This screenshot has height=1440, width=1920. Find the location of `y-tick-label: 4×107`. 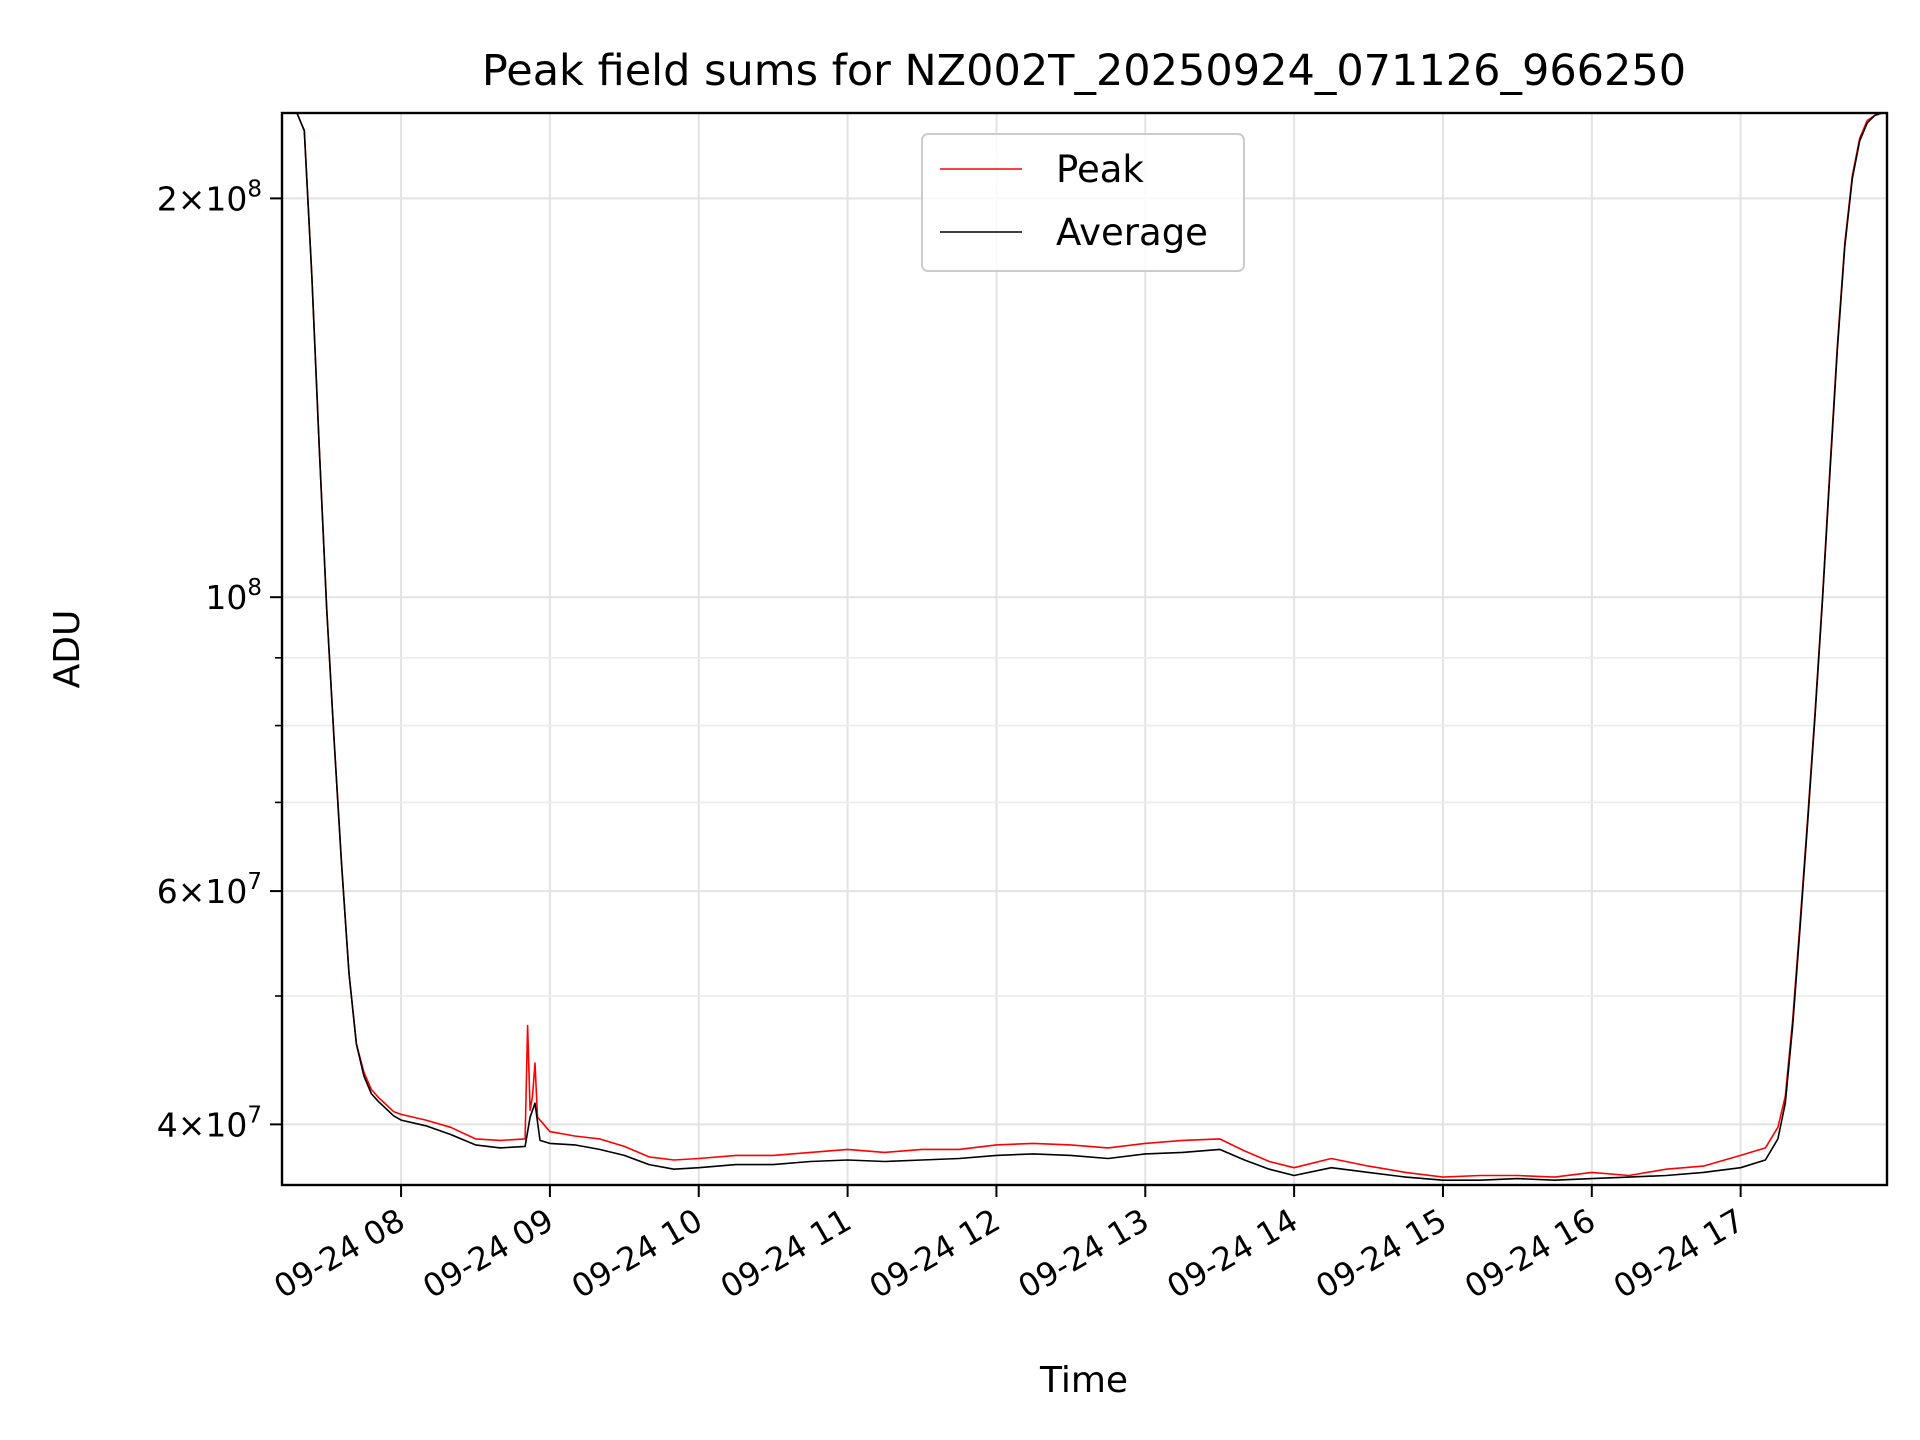

y-tick-label: 4×107 is located at coordinates (209, 1123).